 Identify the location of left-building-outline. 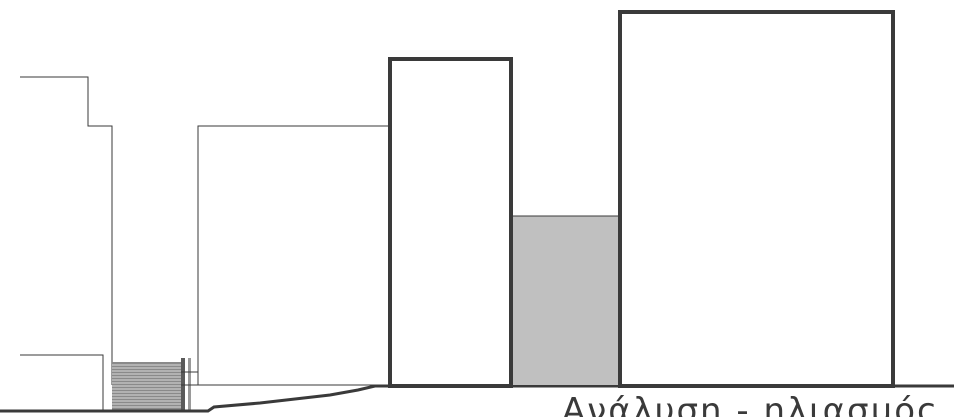
(66, 230).